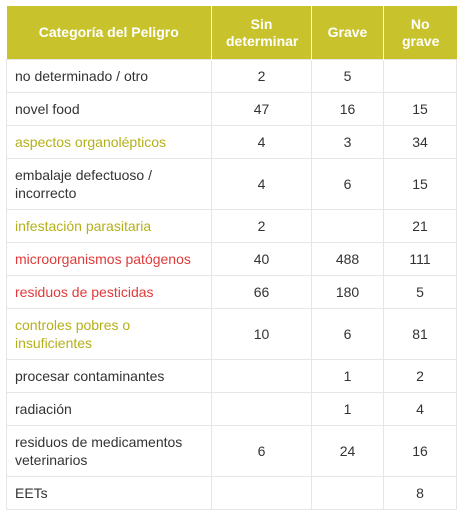 This screenshot has height=523, width=464. I want to click on header-no-grave: No grave, so click(420, 33).